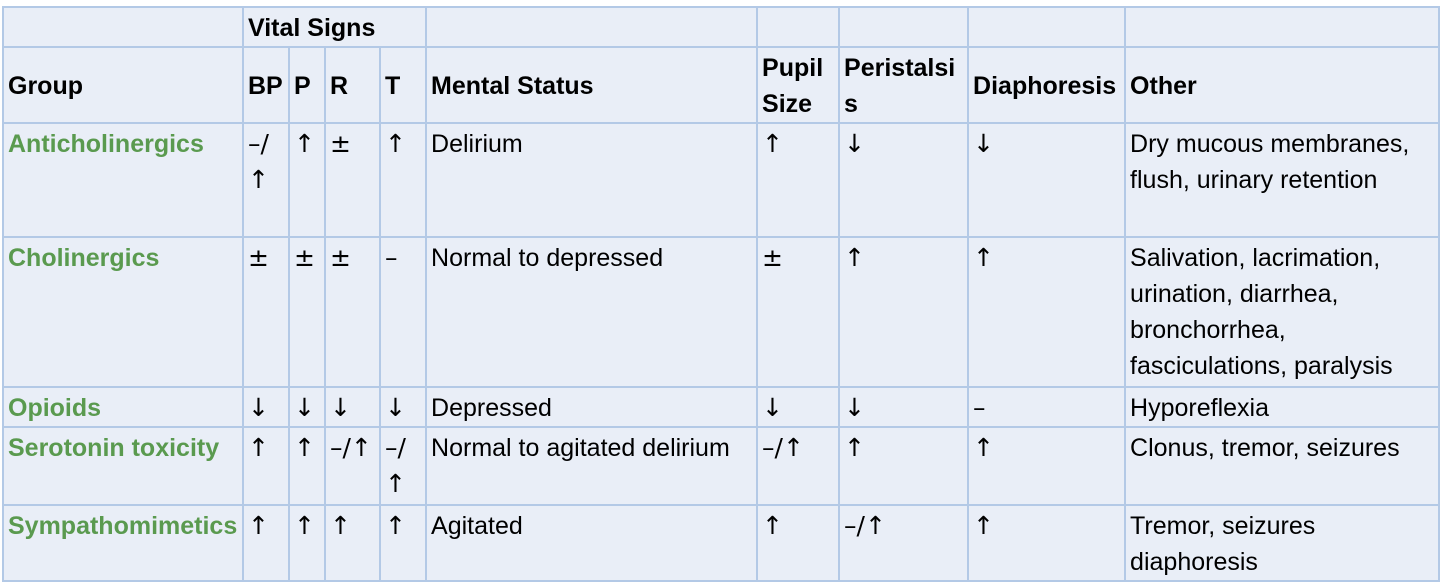 This screenshot has height=582, width=1440. Describe the element at coordinates (1047, 85) in the screenshot. I see `header-diaphoresis: Diaphoresis` at that location.